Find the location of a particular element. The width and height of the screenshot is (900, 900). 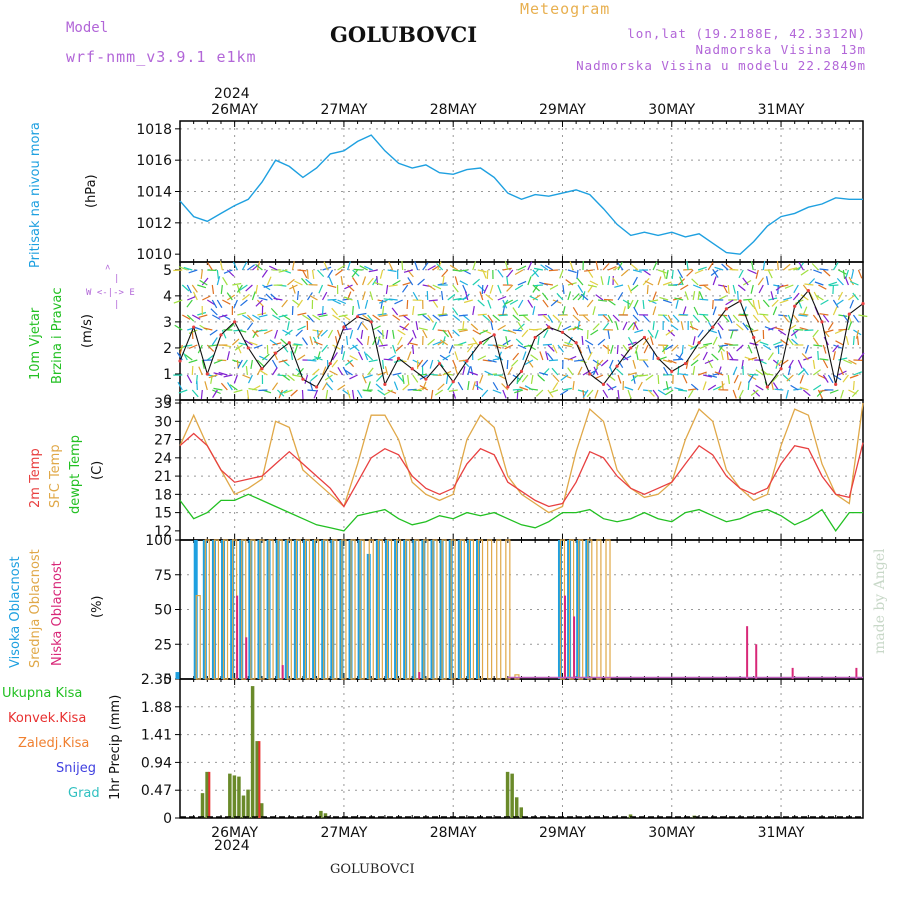

y-tick-label: 75 is located at coordinates (163, 576).